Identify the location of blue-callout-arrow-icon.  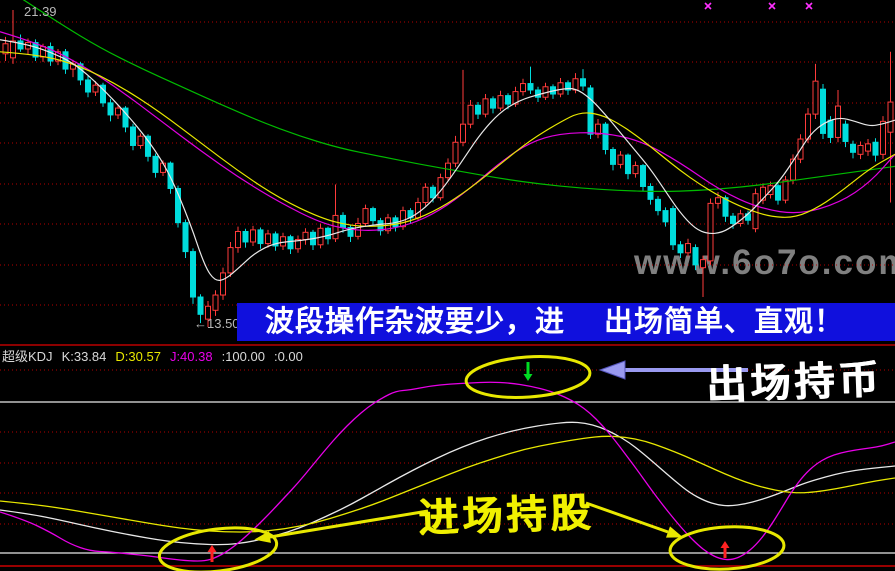
(673, 370).